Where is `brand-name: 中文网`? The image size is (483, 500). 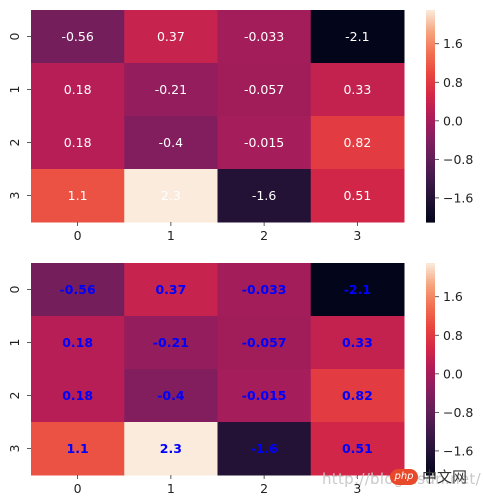 brand-name: 中文网 is located at coordinates (445, 477).